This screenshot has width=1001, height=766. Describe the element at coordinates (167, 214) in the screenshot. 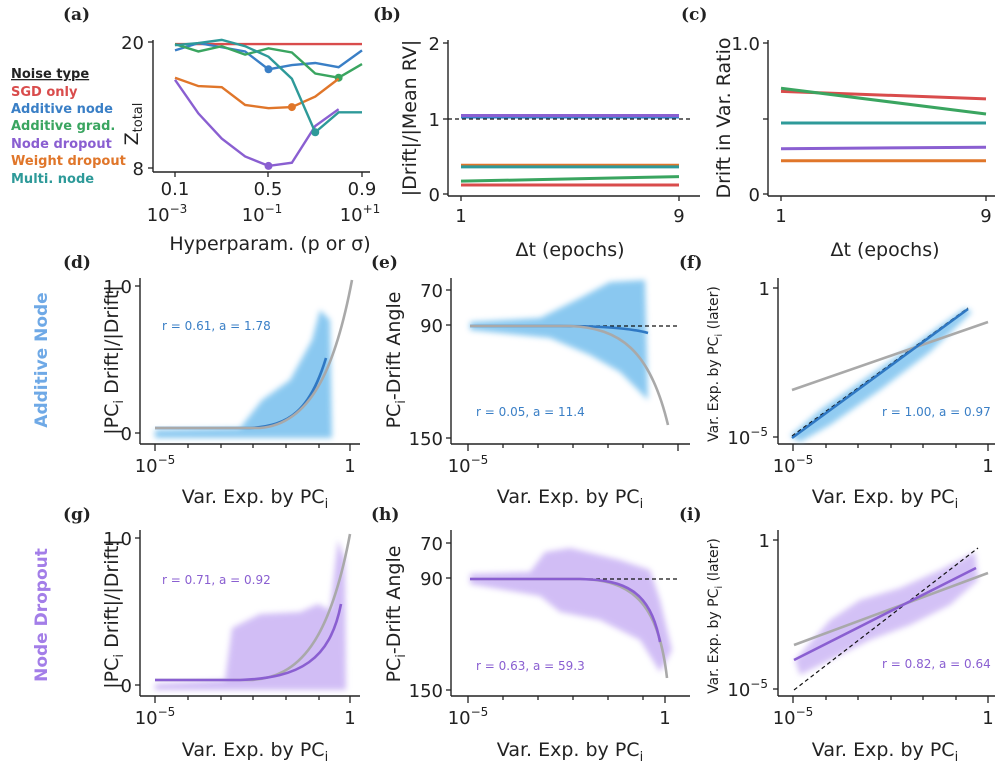

I see `x-tick-label-sigma: 10⁻³` at that location.